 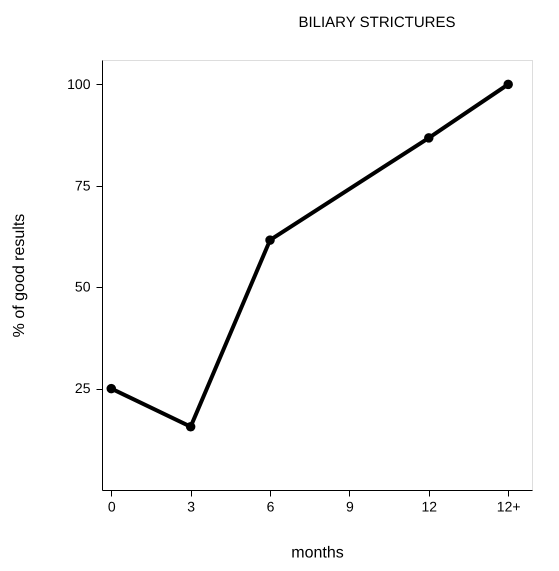 I want to click on y-tick-label: 50, so click(x=82, y=286).